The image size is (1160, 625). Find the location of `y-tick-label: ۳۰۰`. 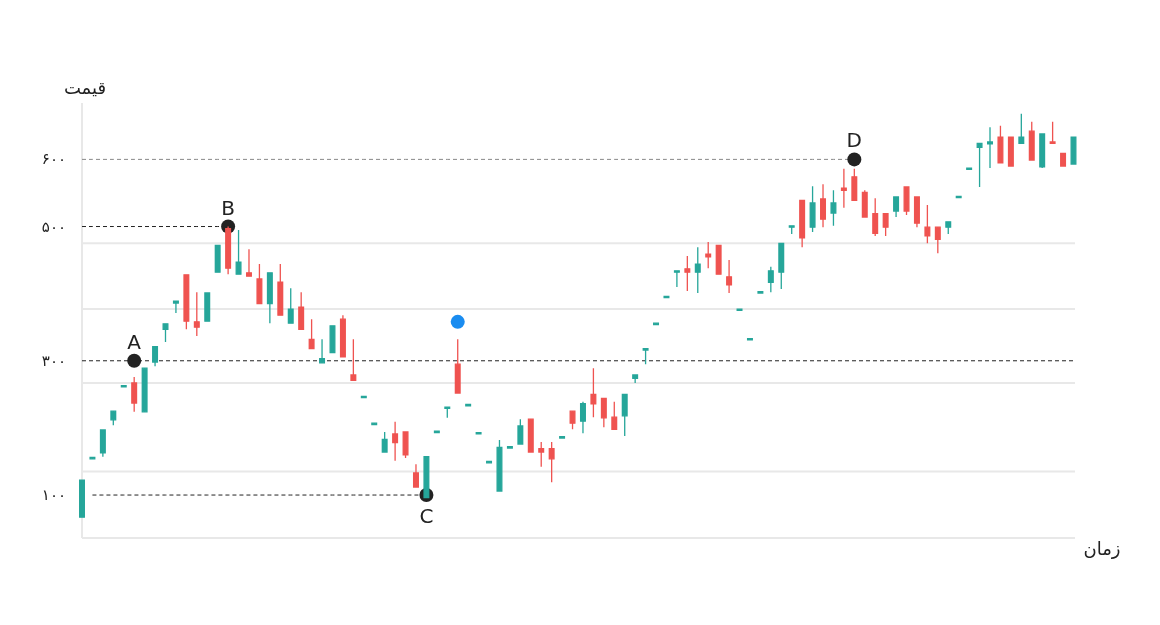

y-tick-label: ۳۰۰ is located at coordinates (53, 360).